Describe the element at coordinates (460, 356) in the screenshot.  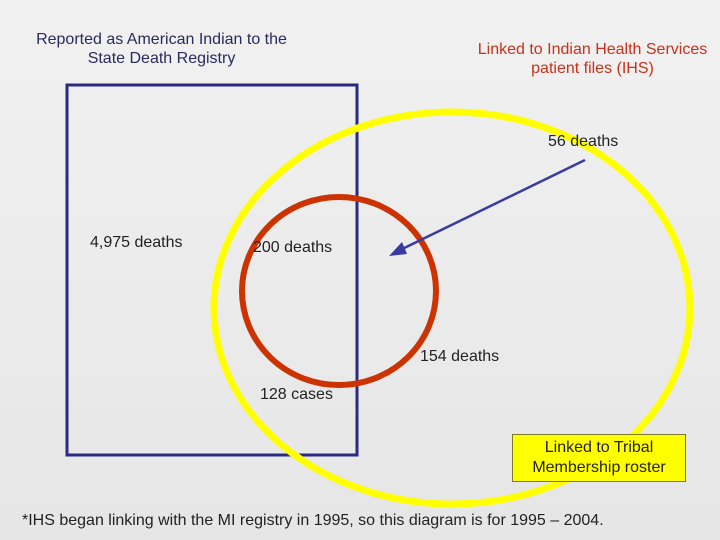
I see `ihs-and-tribal-count: 154 deaths` at that location.